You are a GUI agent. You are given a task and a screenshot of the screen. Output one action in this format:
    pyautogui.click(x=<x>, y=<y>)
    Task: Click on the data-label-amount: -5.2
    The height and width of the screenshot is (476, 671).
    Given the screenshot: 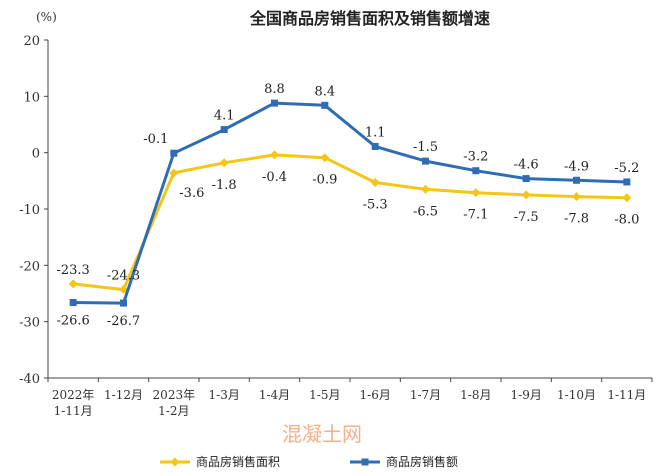 What is the action you would take?
    pyautogui.click(x=626, y=168)
    